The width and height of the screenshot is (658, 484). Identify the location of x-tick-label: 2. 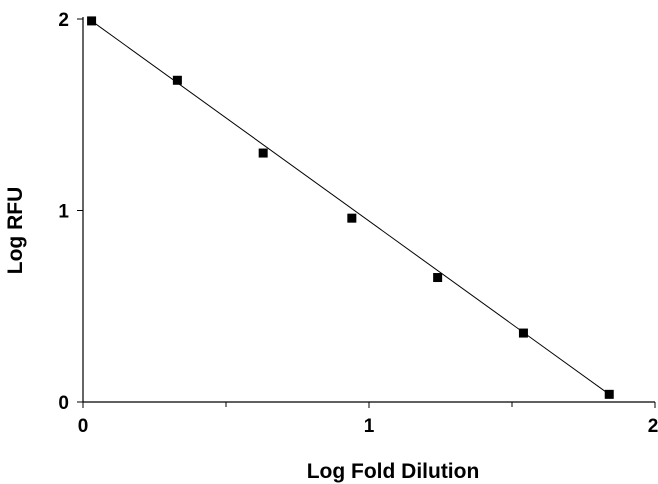
(653, 426).